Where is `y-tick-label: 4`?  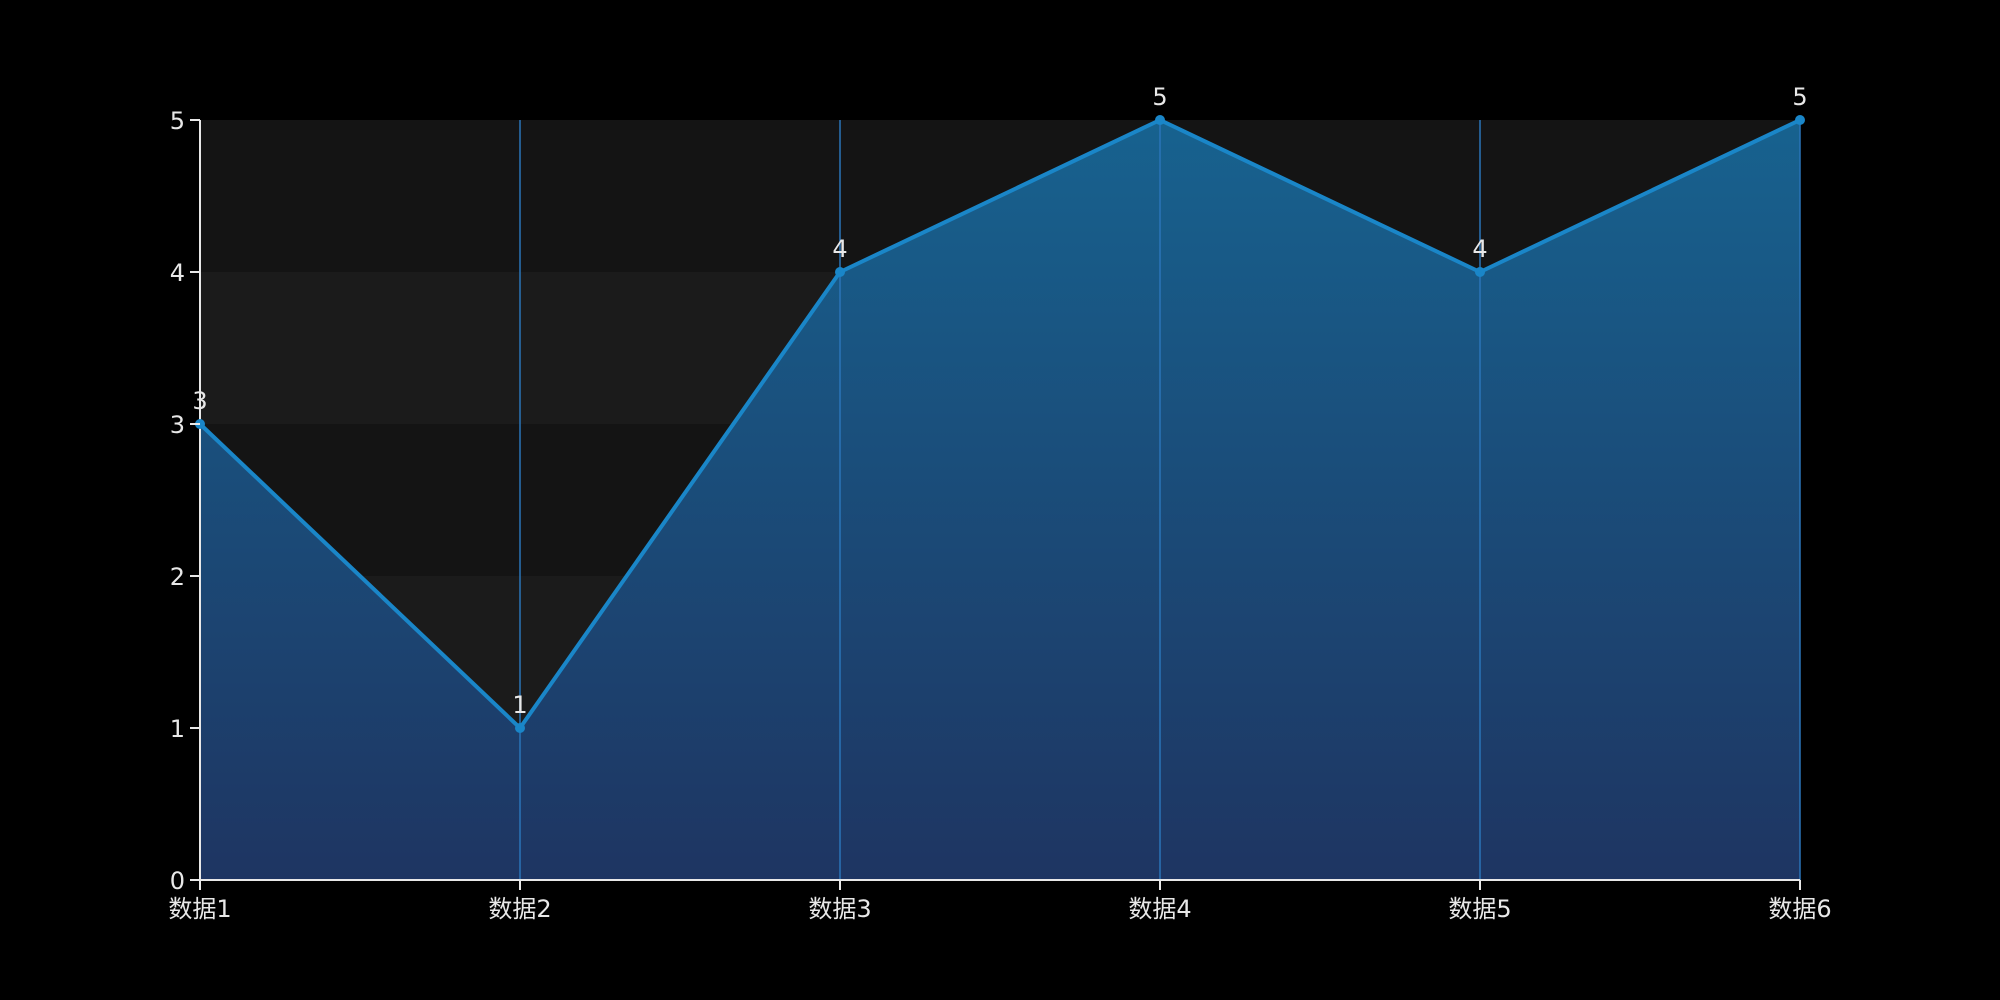
y-tick-label: 4 is located at coordinates (177, 273).